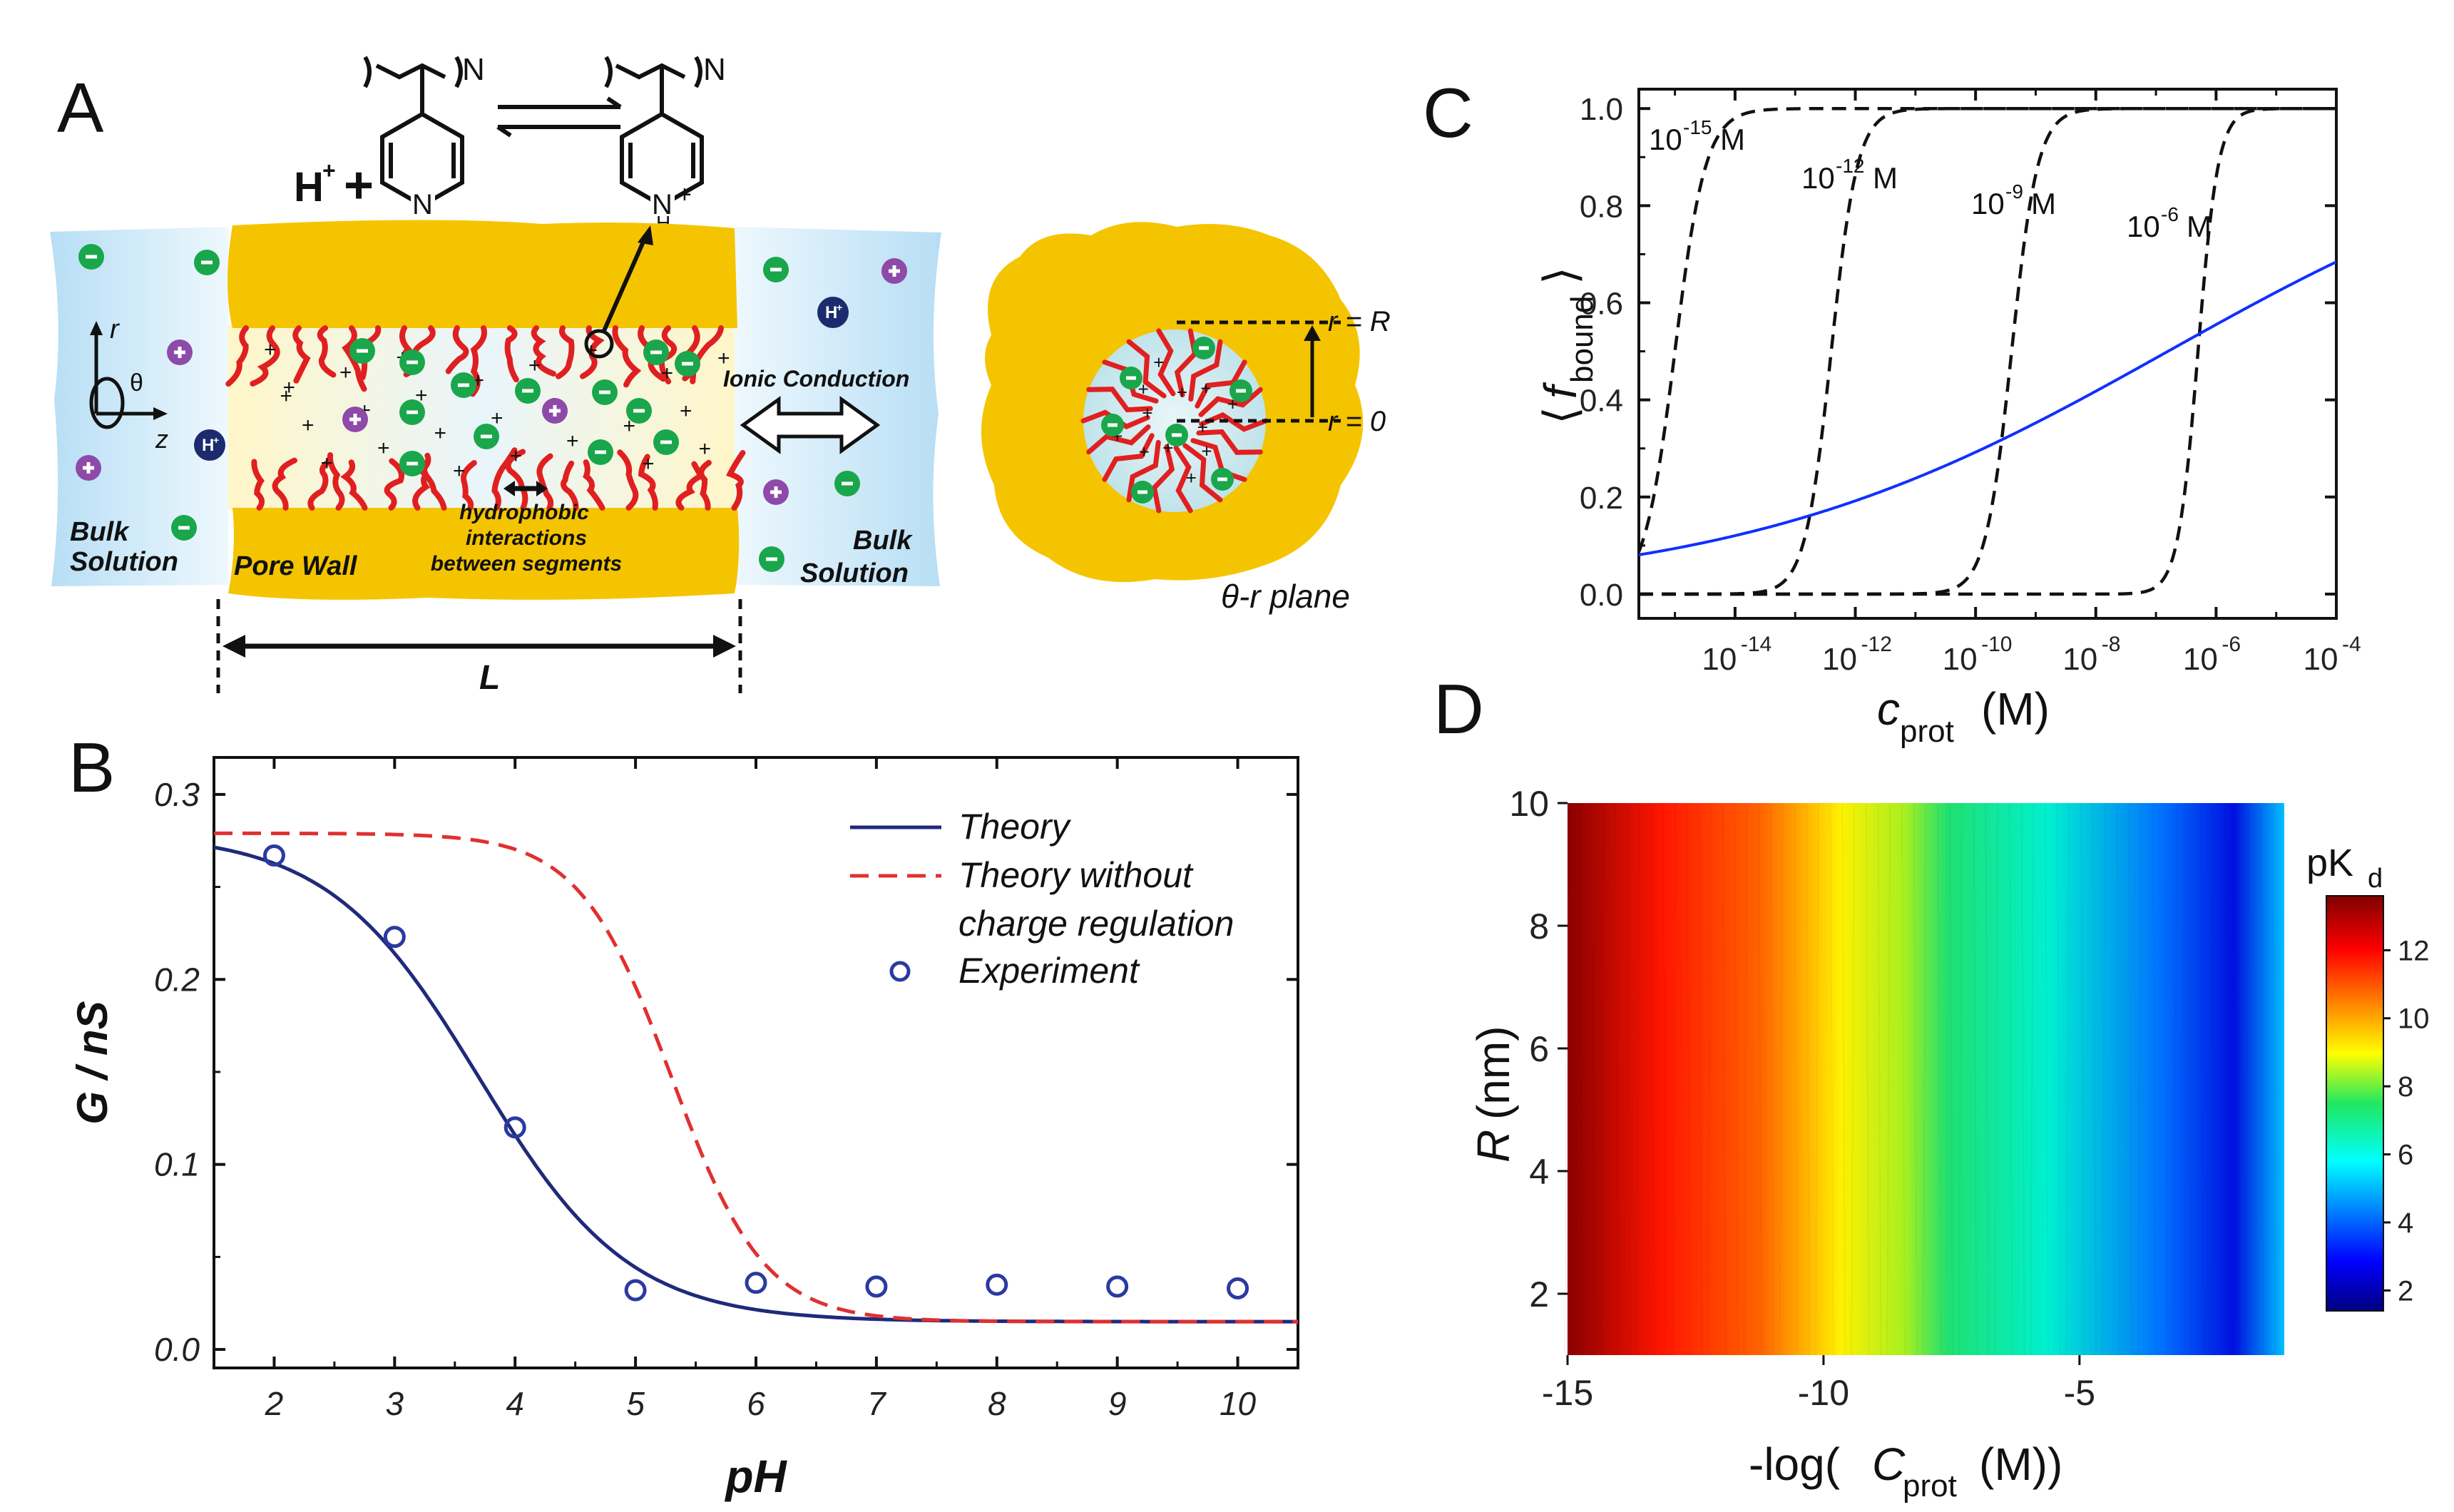 The width and height of the screenshot is (2454, 1512). What do you see at coordinates (91, 767) in the screenshot?
I see `panel-label-b: B` at bounding box center [91, 767].